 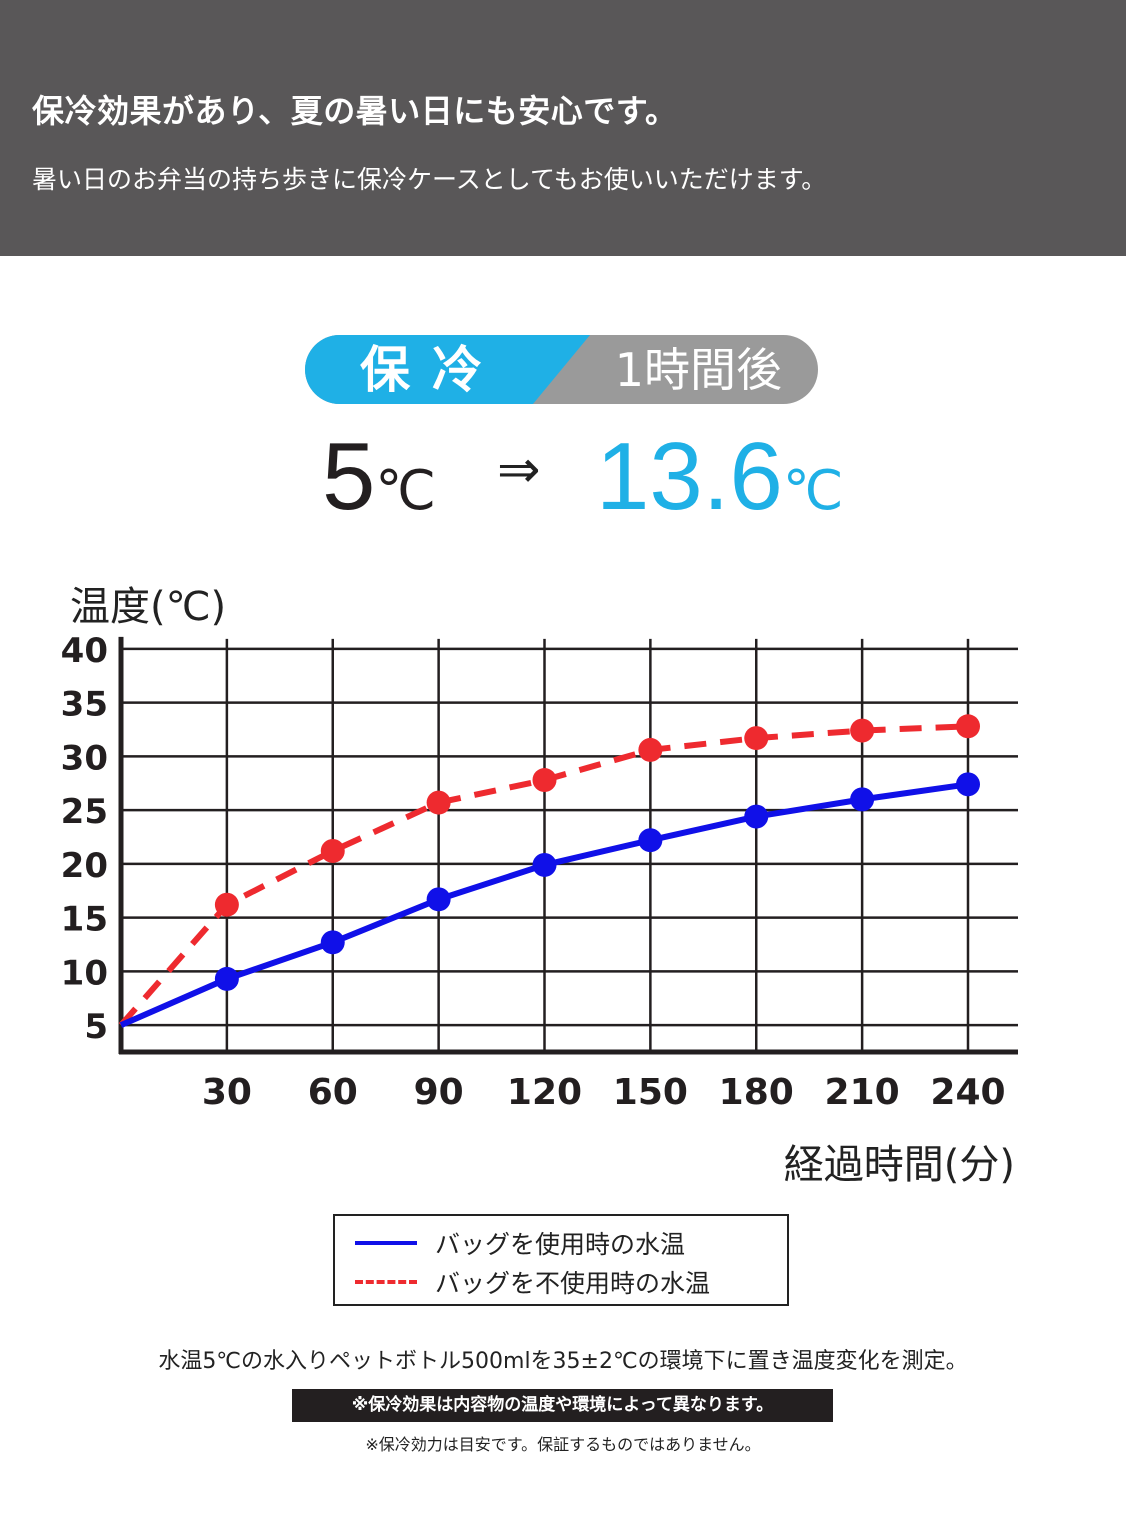 I want to click on header-subtitle: 暑い日のお弁当の持ち歩きに保冷ケースとしてもお使いいただけます。, so click(x=429, y=179).